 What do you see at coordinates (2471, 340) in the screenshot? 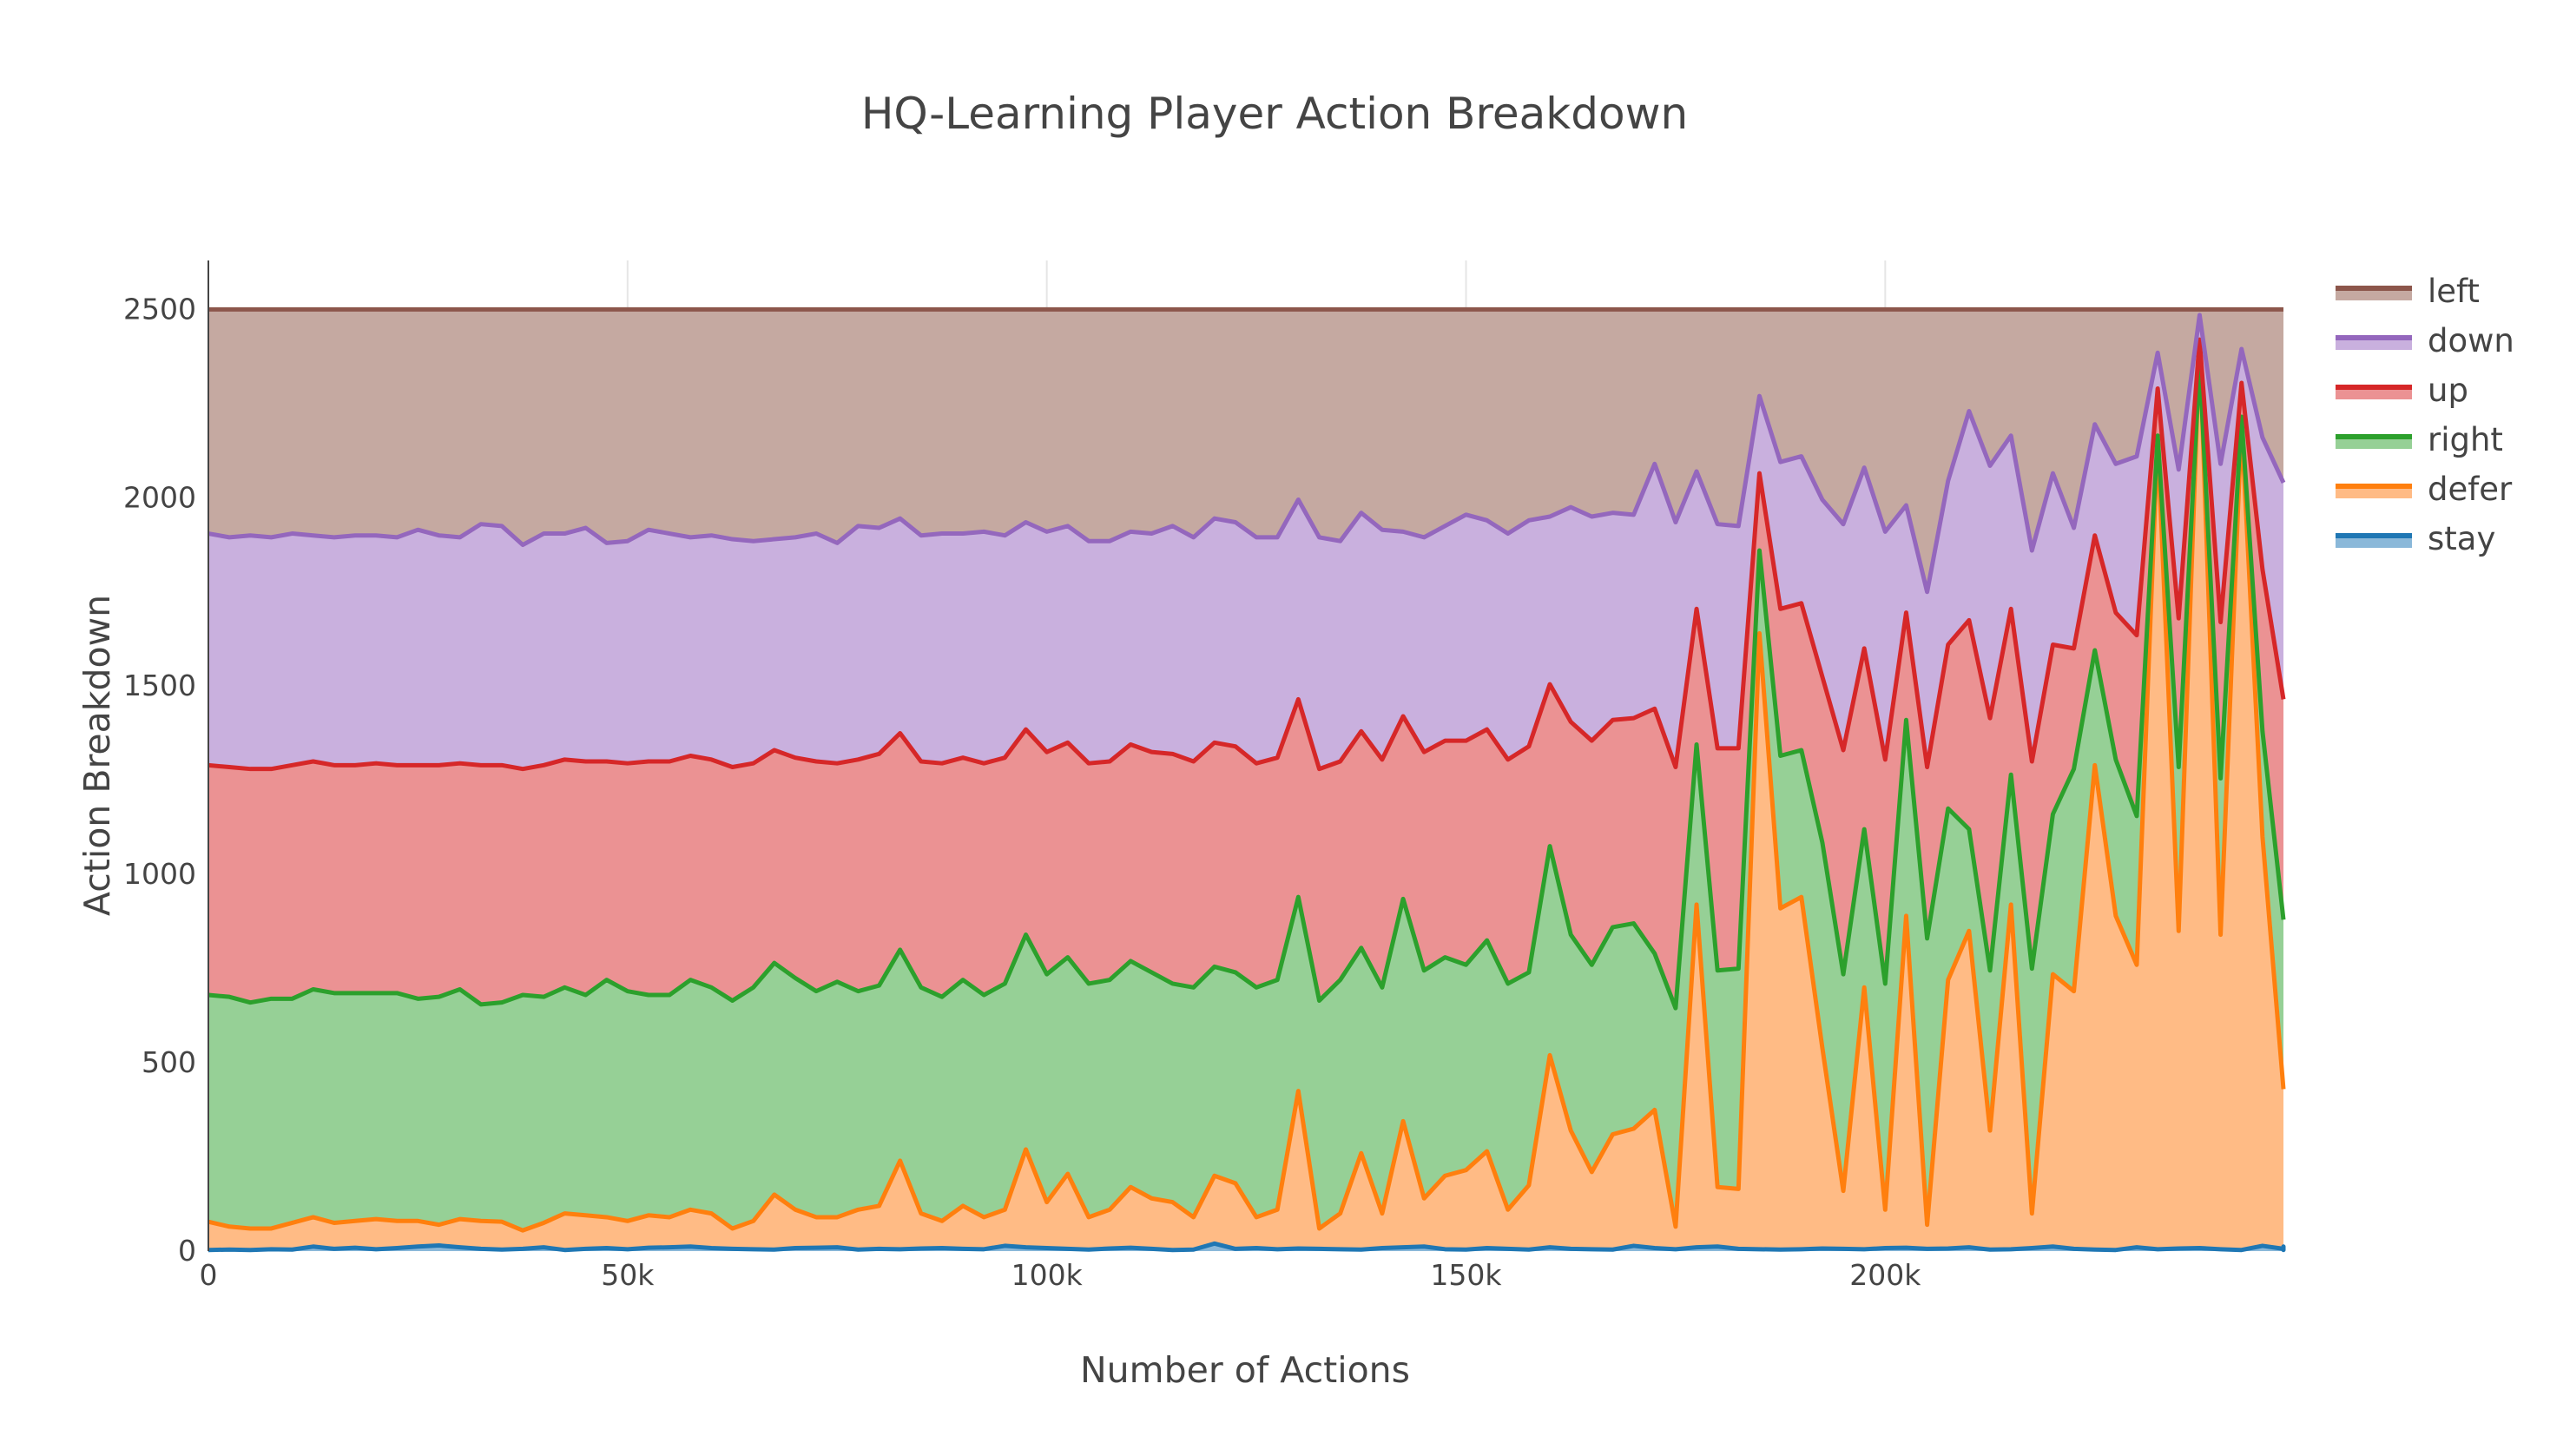
I see `legend-label: down` at bounding box center [2471, 340].